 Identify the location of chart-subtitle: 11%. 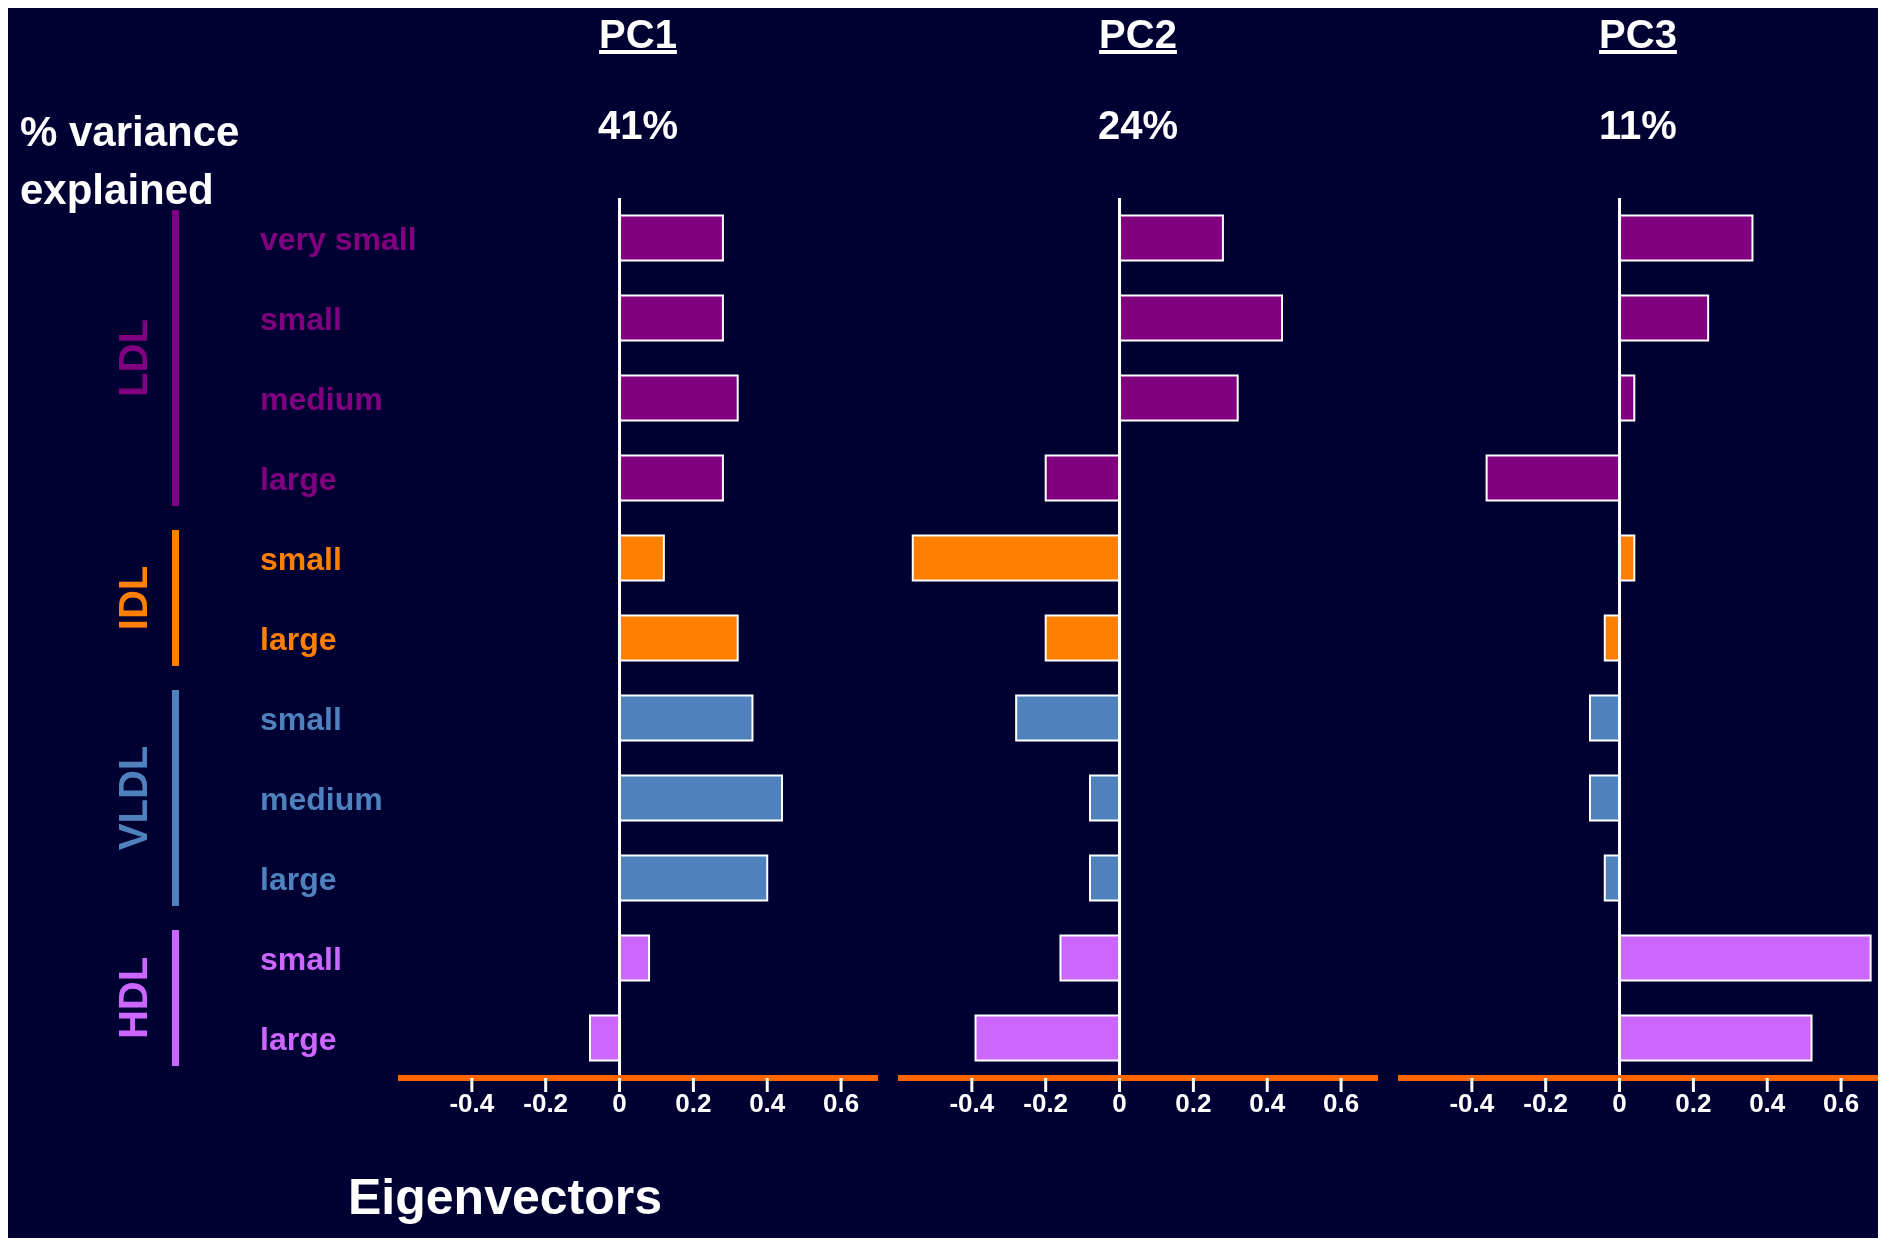
(1638, 125).